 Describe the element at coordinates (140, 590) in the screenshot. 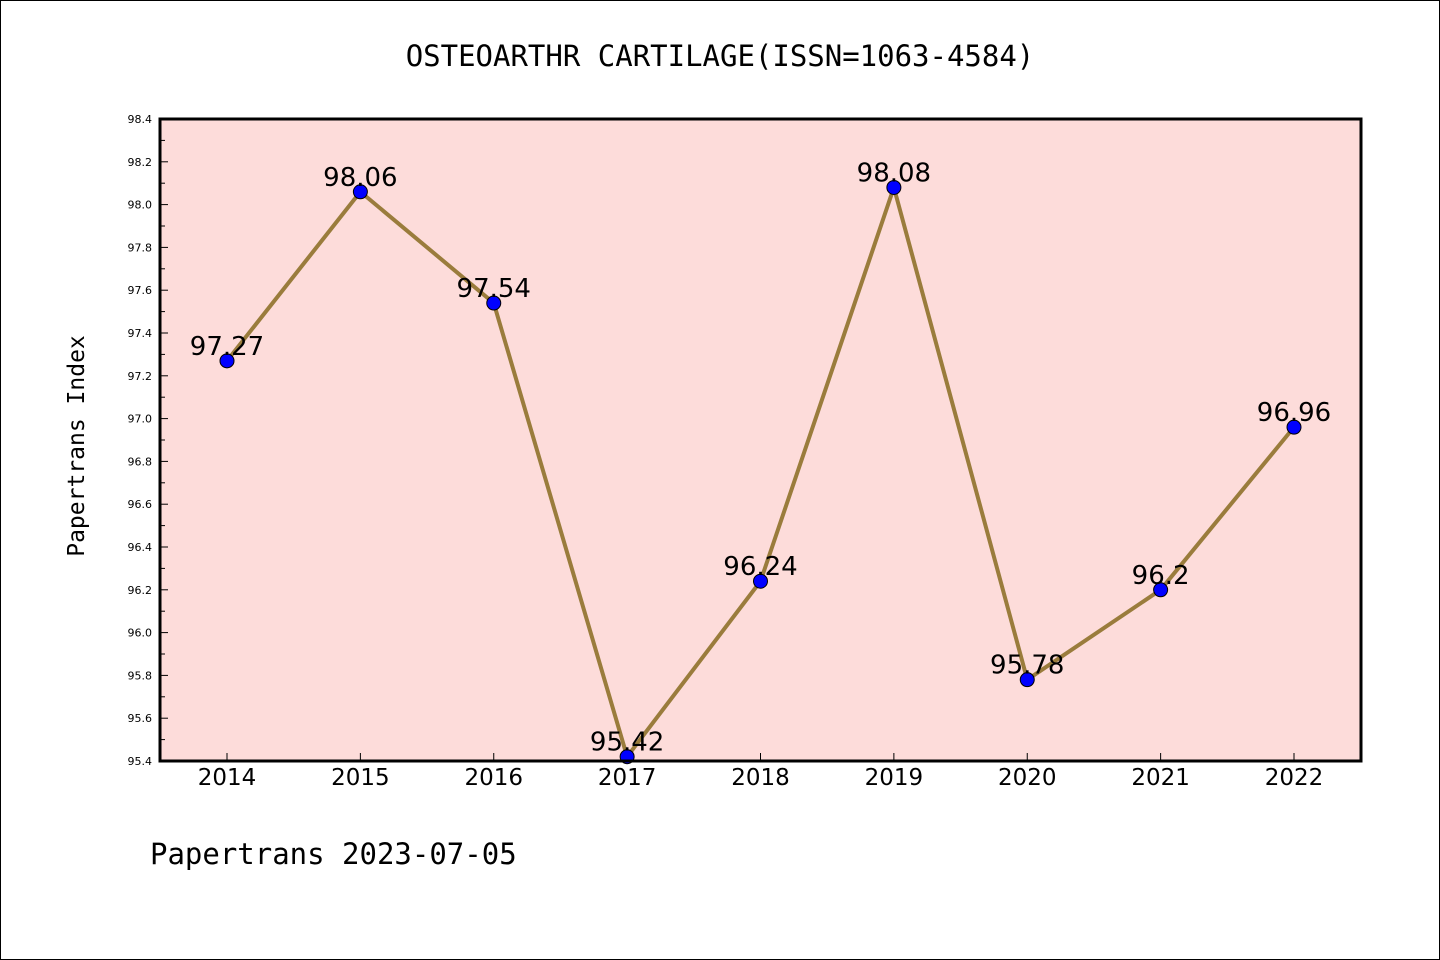

I see `y-tick-label: 96.2` at that location.